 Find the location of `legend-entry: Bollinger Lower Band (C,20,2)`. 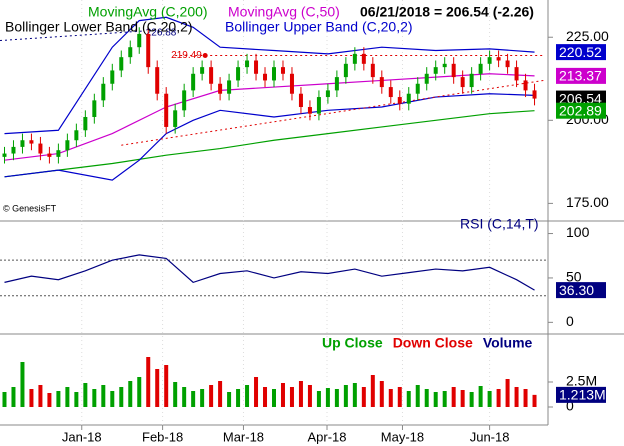

legend-entry: Bollinger Lower Band (C,20,2) is located at coordinates (99, 27).